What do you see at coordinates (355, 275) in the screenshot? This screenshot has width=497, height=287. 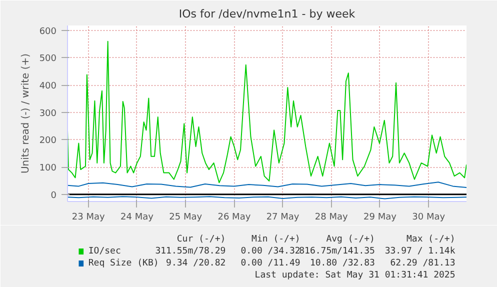 I see `text: Last update: Sat May 31 01:31:41 2025` at bounding box center [355, 275].